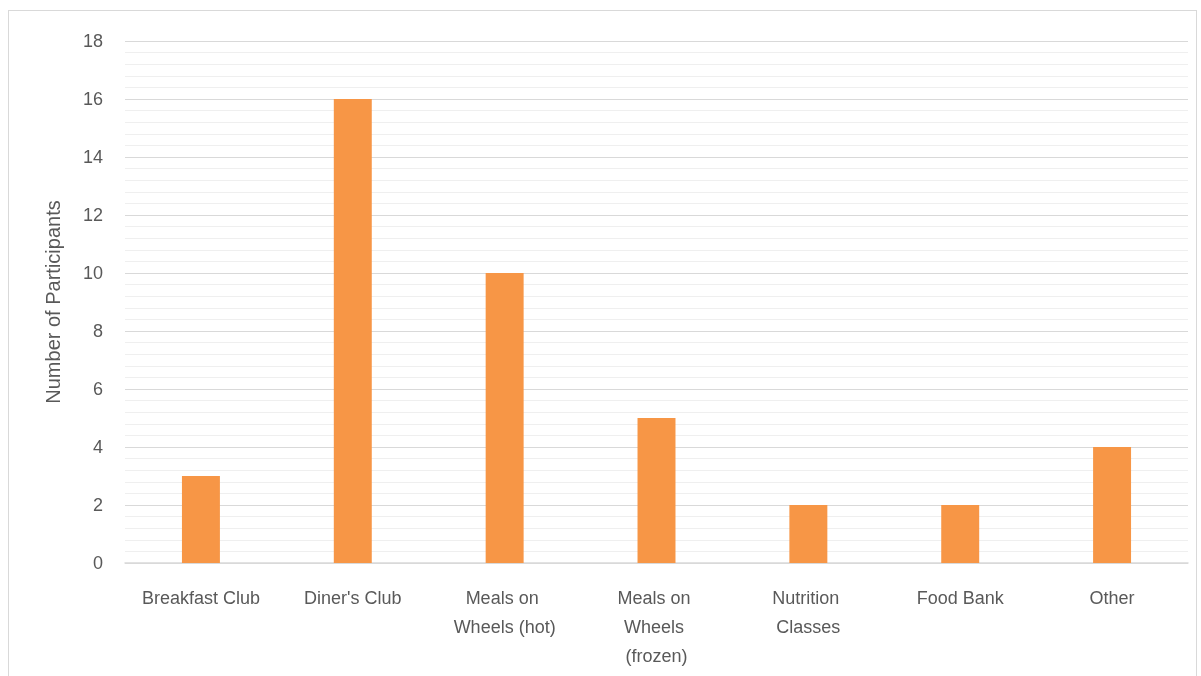 Image resolution: width=1201 pixels, height=676 pixels. What do you see at coordinates (200, 597) in the screenshot?
I see `x-tick-label: Breakfast Club` at bounding box center [200, 597].